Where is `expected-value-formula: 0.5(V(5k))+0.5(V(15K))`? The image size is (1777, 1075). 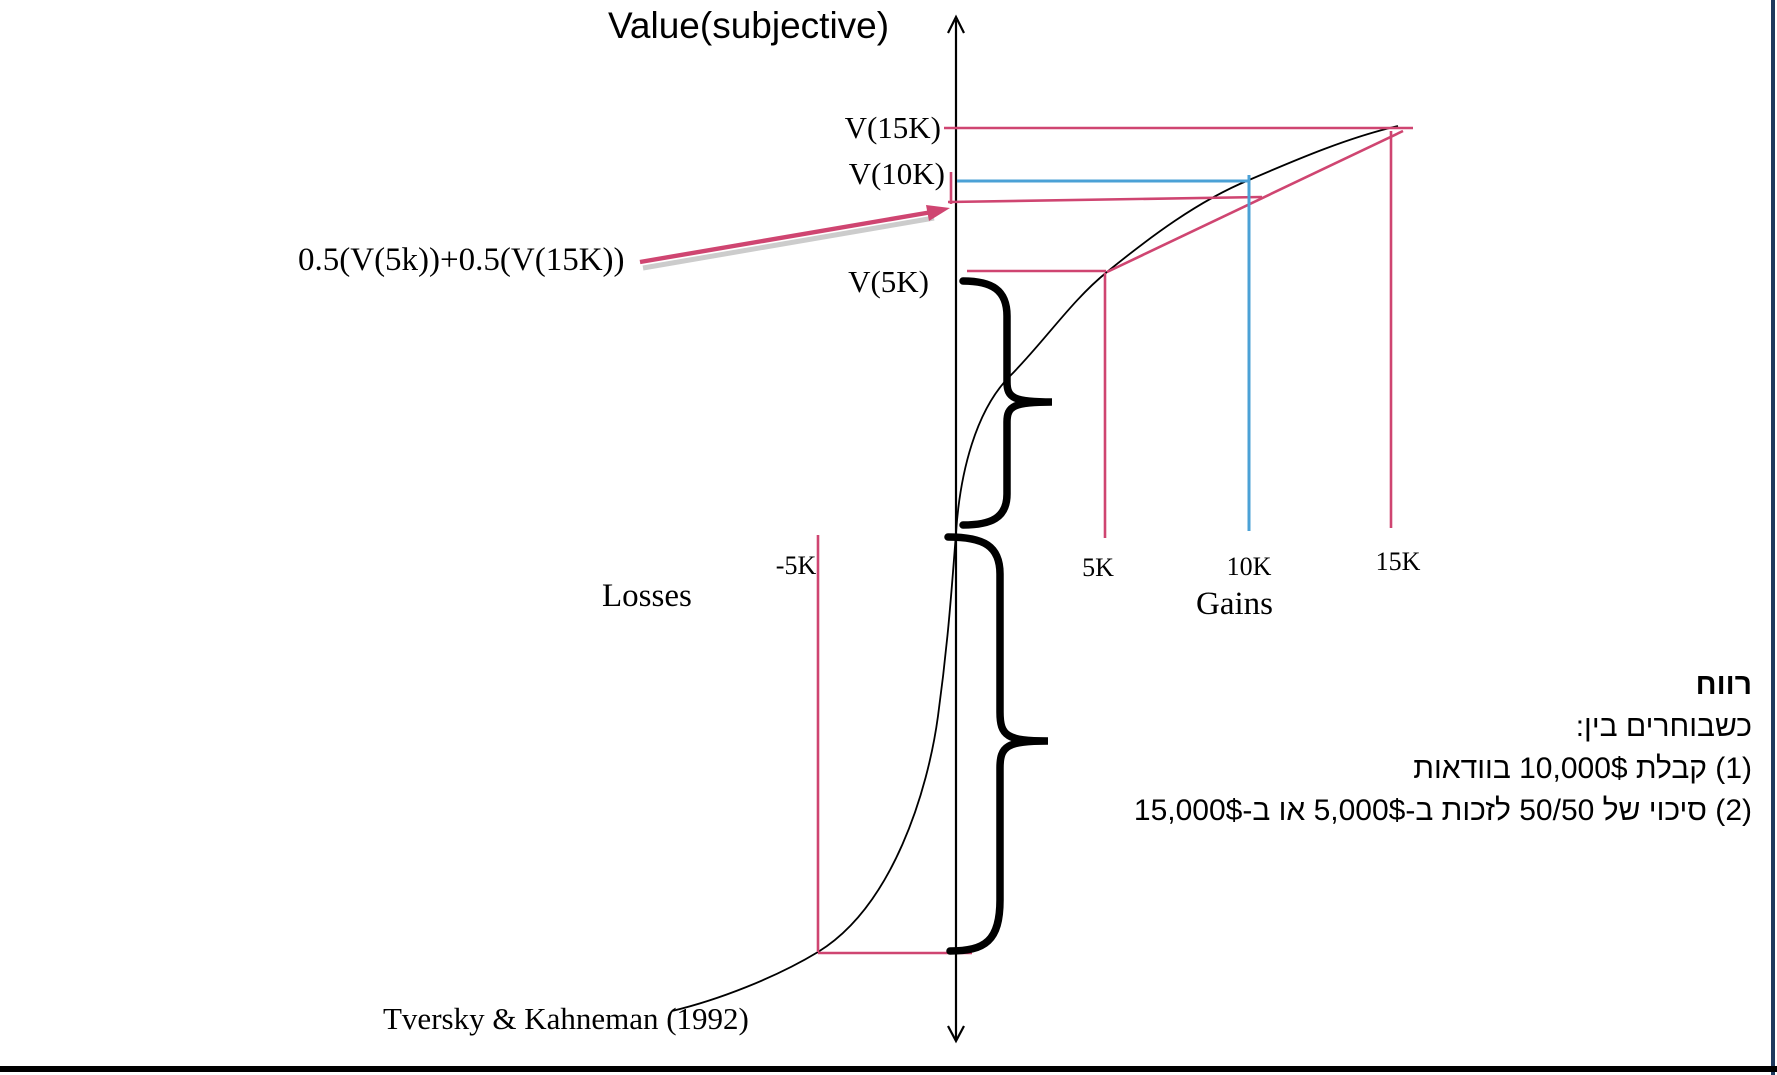
expected-value-formula: 0.5(V(5k))+0.5(V(15K)) is located at coordinates (461, 260).